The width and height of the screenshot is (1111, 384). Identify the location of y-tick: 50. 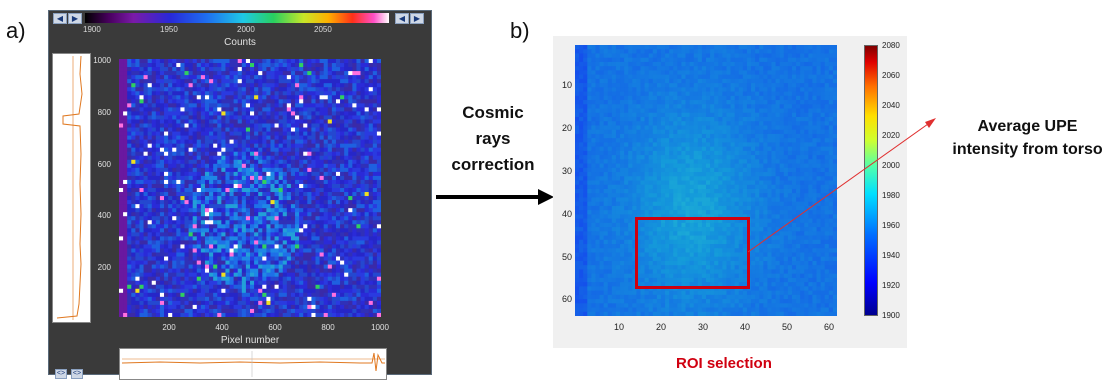
(564, 257).